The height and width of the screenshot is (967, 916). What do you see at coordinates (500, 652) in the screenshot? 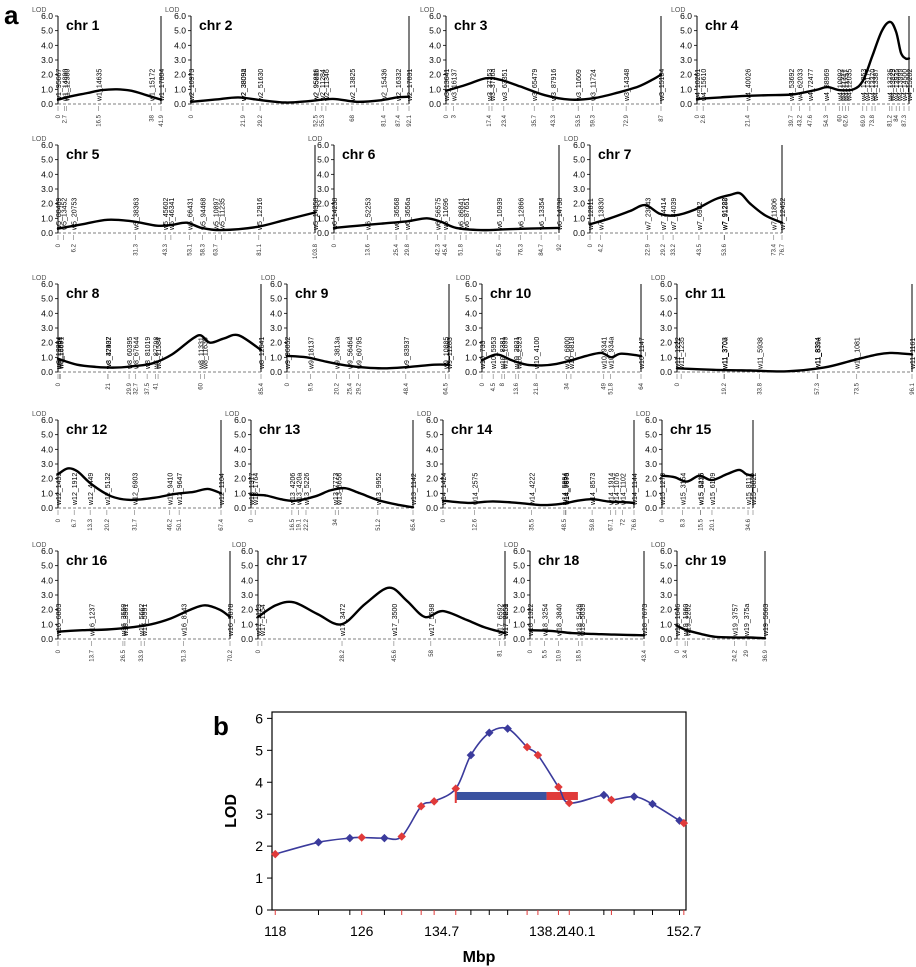
I see `marker-position: 81` at bounding box center [500, 652].